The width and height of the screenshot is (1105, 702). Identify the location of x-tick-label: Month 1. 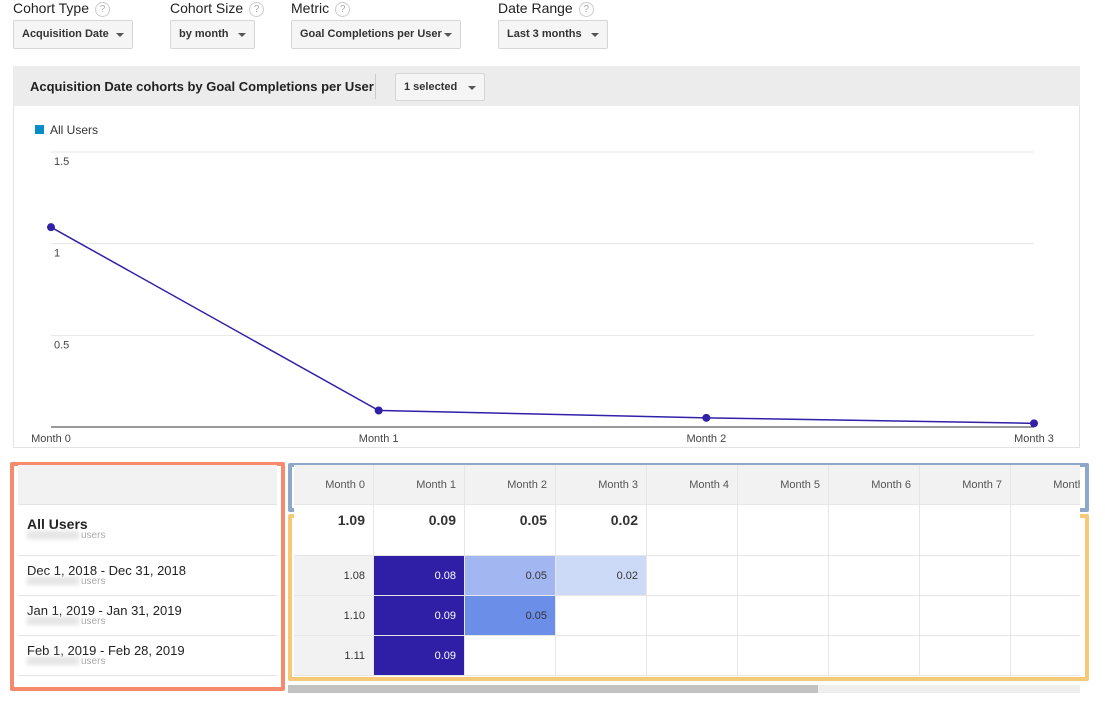
(379, 439).